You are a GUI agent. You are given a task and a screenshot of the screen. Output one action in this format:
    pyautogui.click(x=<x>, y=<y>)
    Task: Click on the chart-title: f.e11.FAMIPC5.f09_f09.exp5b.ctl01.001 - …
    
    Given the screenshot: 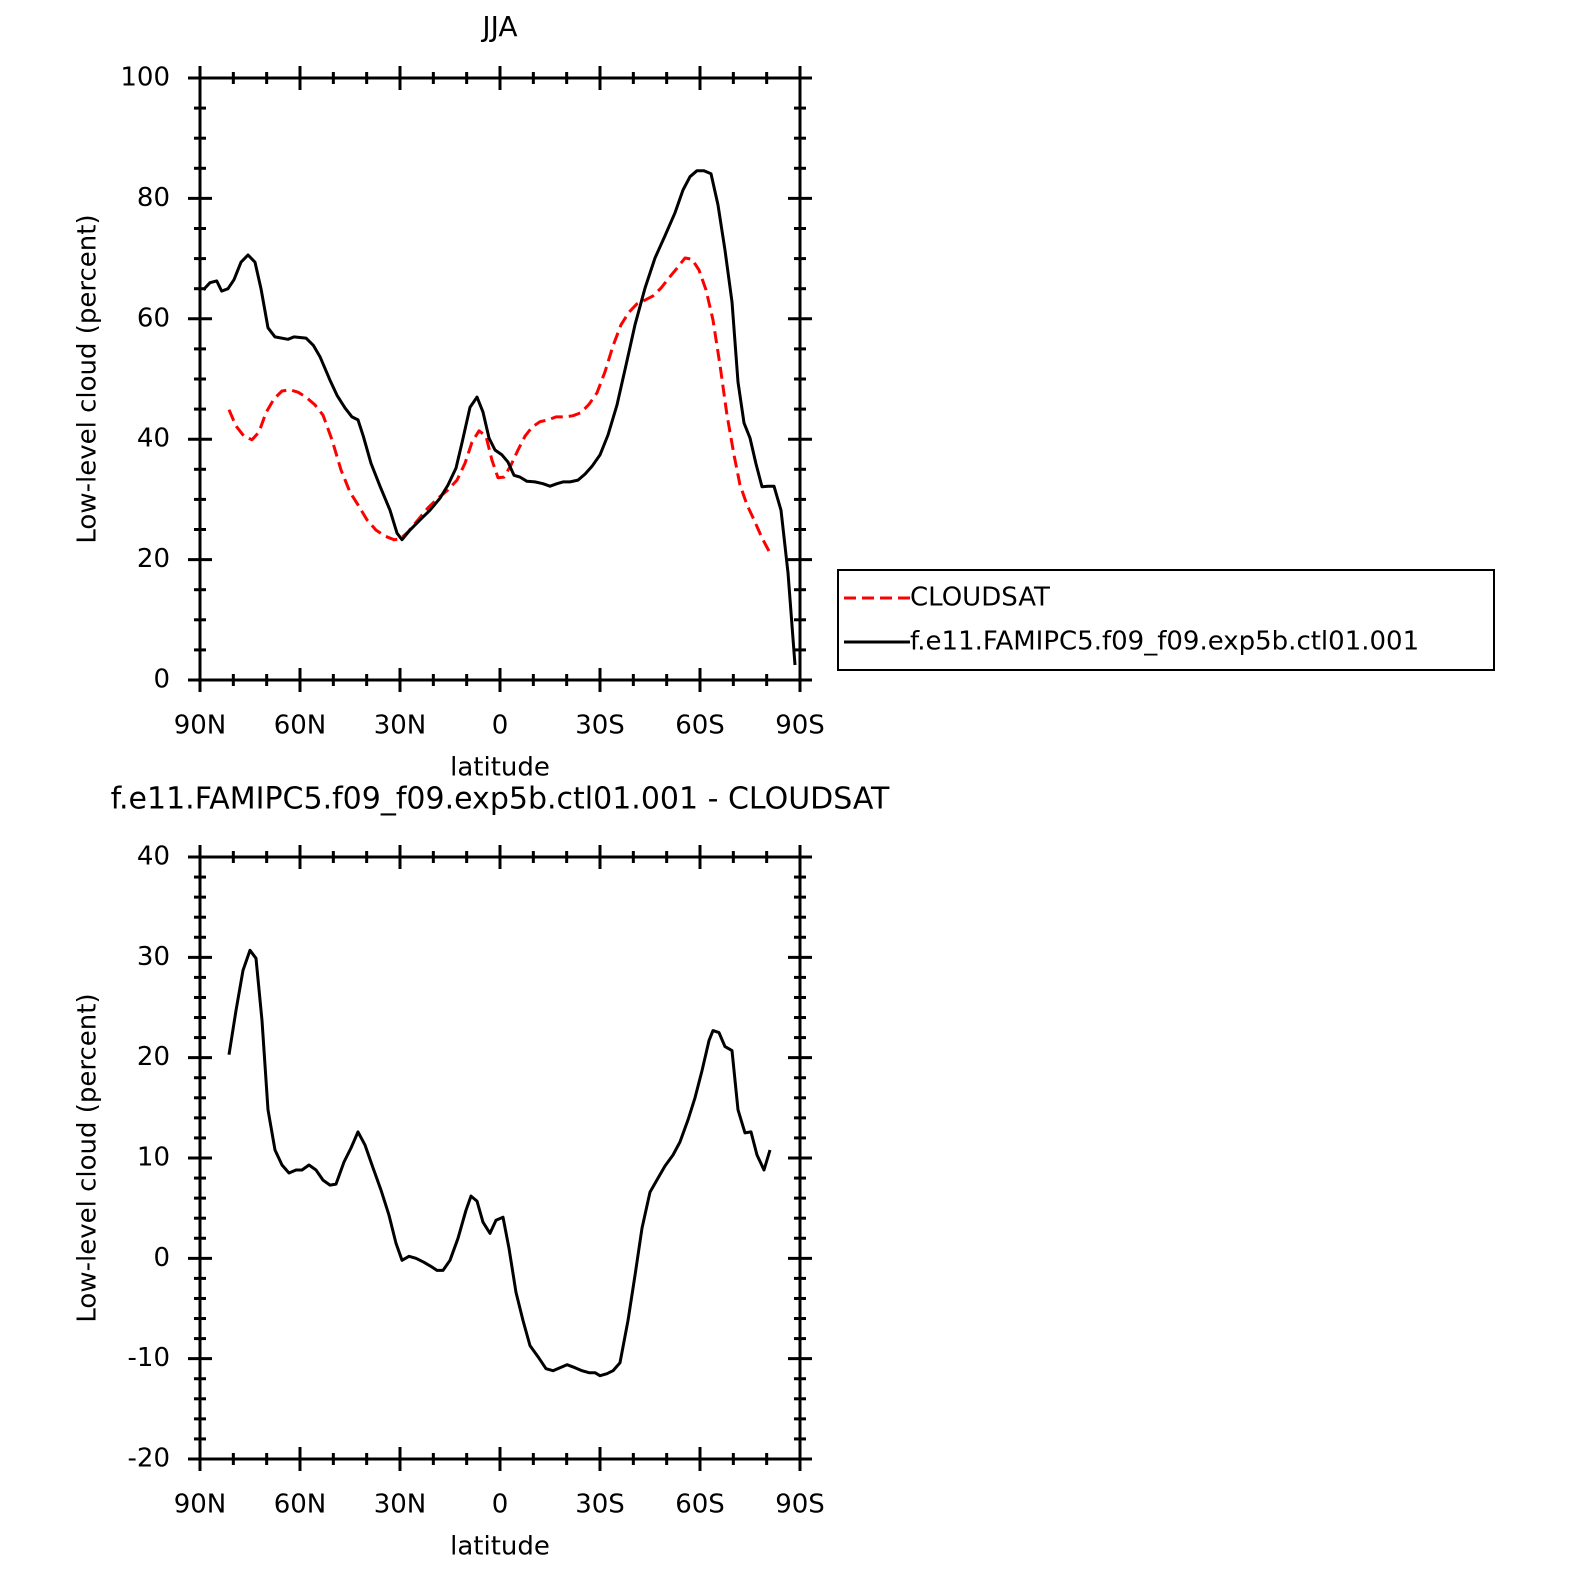 What is the action you would take?
    pyautogui.click(x=500, y=799)
    